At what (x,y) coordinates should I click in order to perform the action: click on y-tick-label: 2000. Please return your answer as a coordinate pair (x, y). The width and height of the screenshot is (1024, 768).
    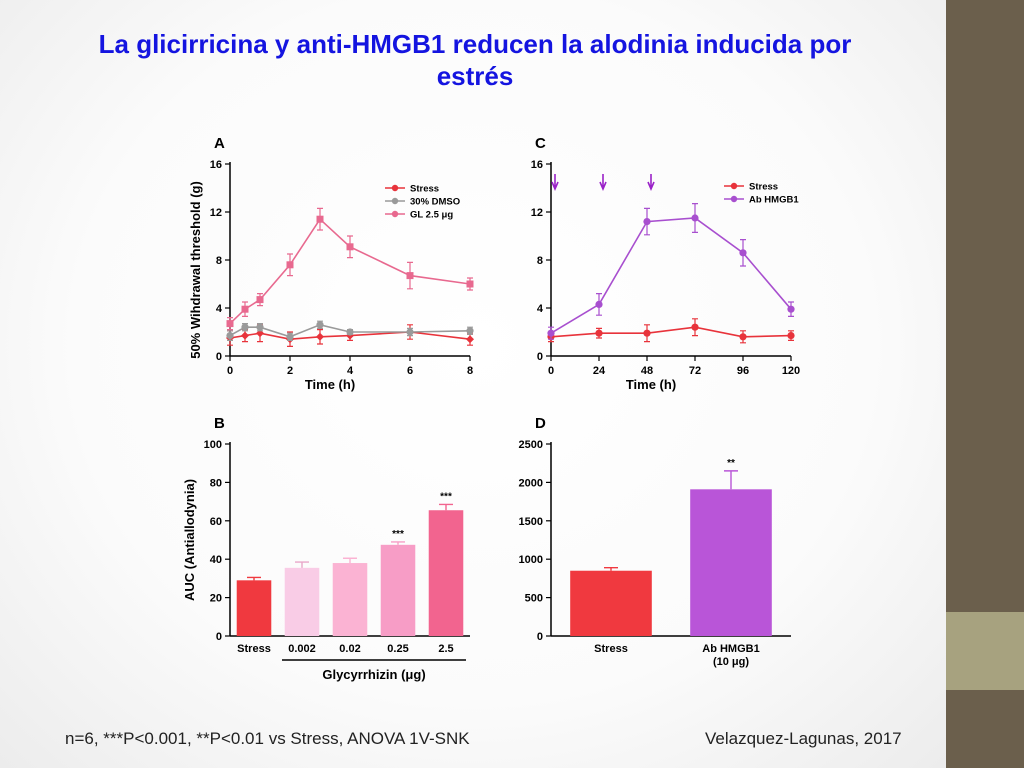
    Looking at the image, I should click on (531, 483).